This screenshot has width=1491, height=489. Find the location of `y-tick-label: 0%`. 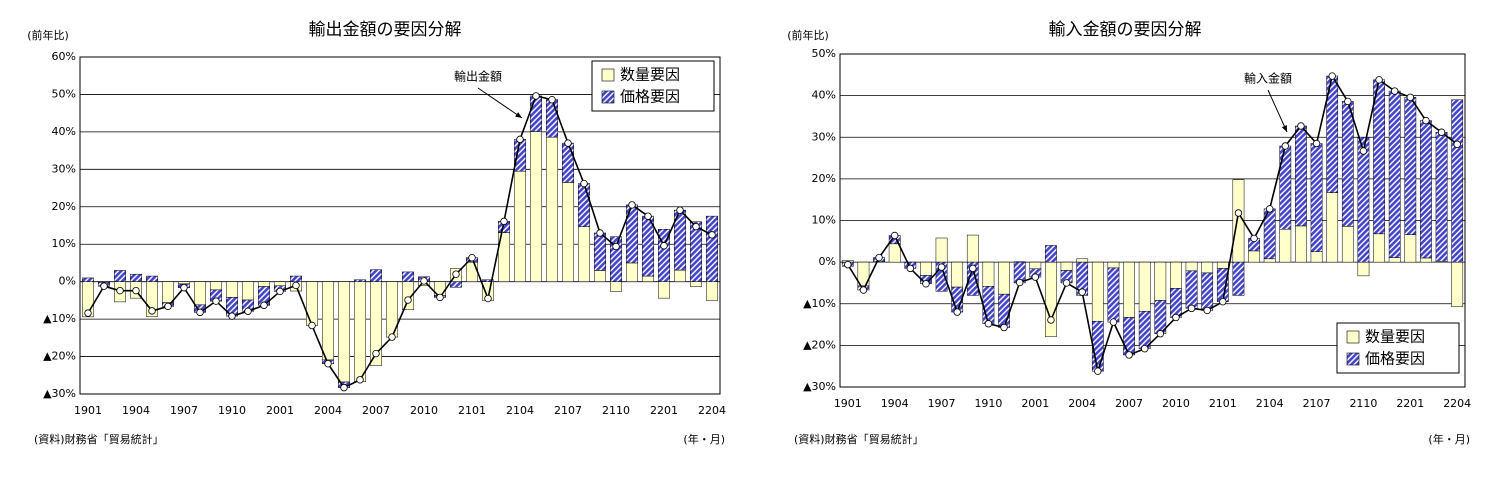

y-tick-label: 0% is located at coordinates (827, 261).